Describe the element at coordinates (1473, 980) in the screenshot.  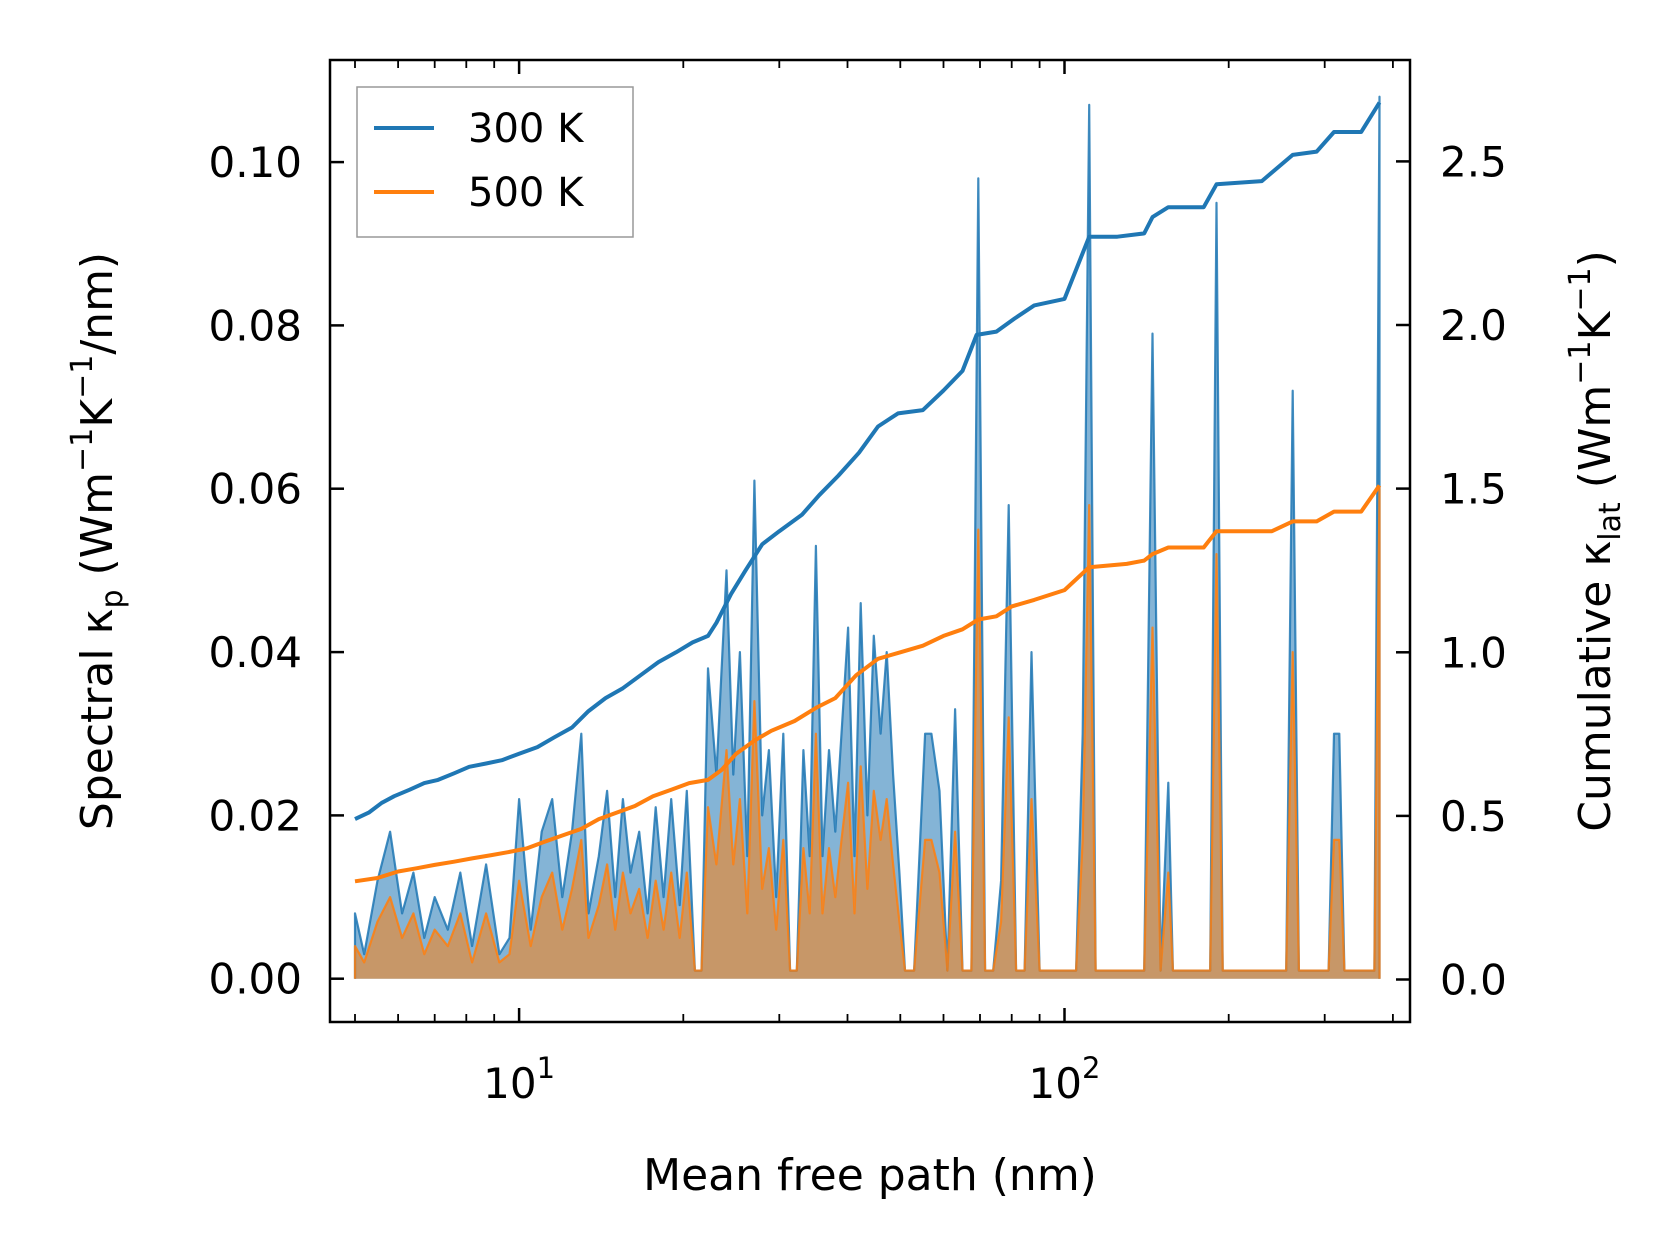
I see `y-right-tick-label: 0.0` at that location.